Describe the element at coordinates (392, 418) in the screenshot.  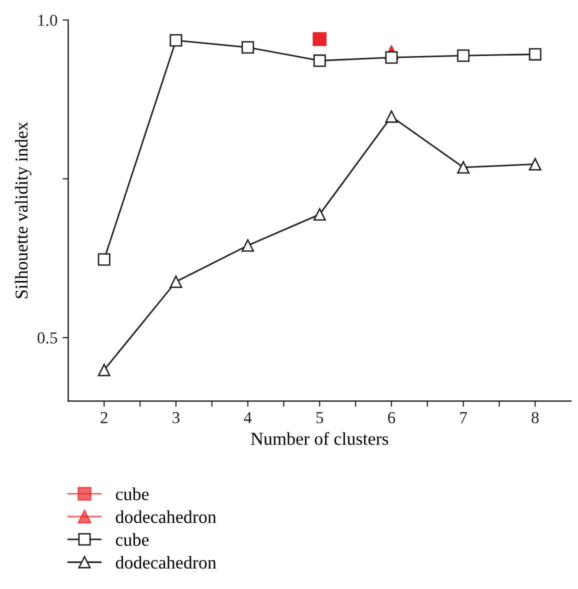
I see `x-tick-label: 6` at that location.